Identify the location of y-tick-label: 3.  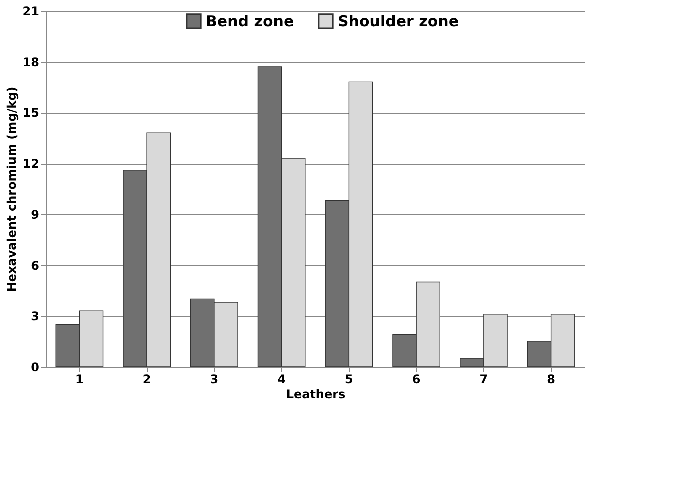
(35, 317).